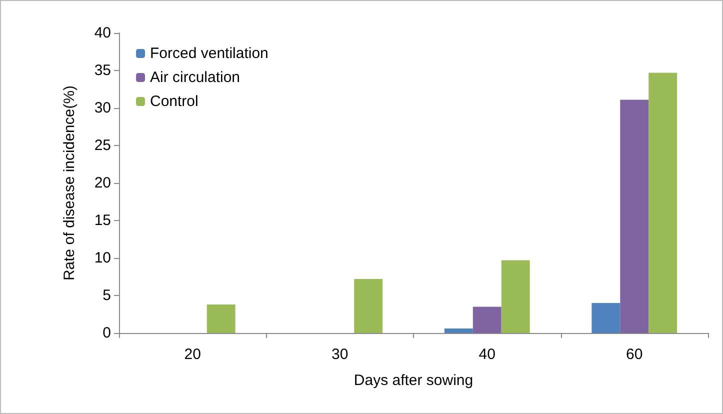 The width and height of the screenshot is (723, 414). I want to click on x-tick-label: 20, so click(192, 354).